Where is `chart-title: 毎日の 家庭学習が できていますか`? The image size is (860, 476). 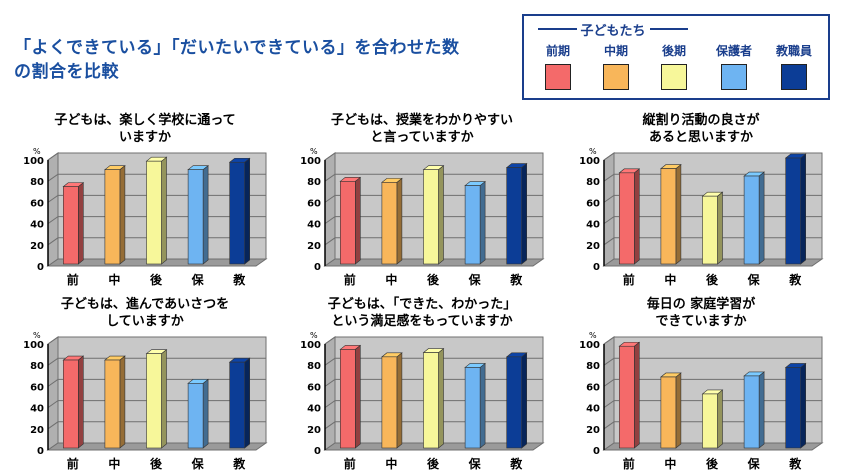
chart-title: 毎日の 家庭学習が できていますか is located at coordinates (701, 313).